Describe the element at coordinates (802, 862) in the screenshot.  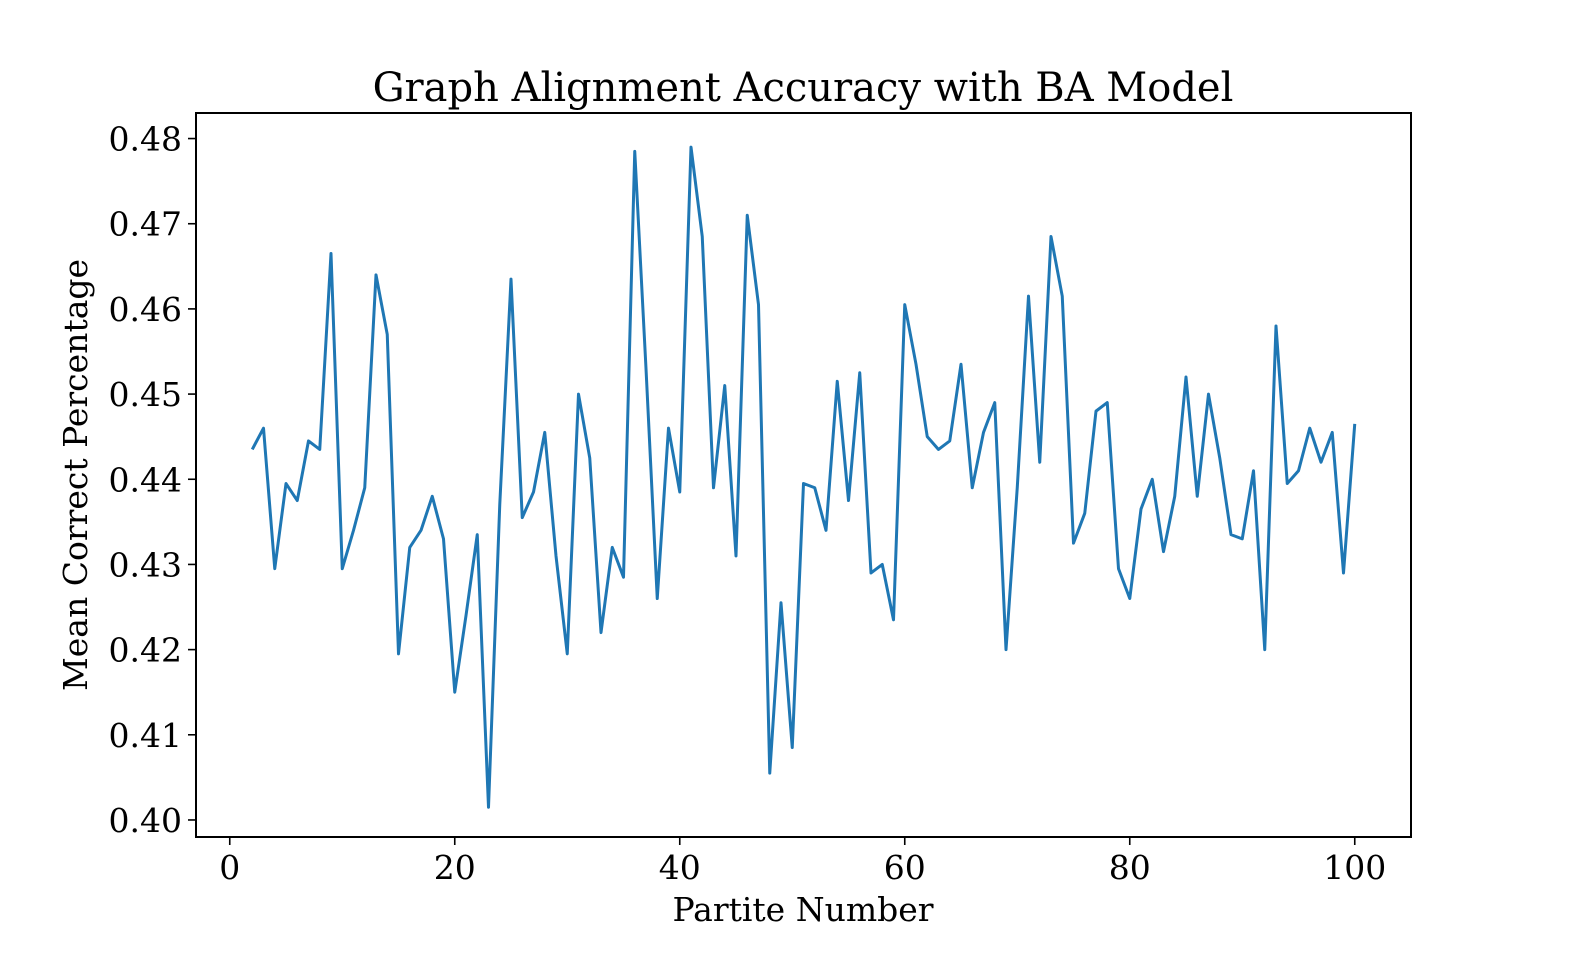
I see `x-axis: 0 20 40 60 80 100` at that location.